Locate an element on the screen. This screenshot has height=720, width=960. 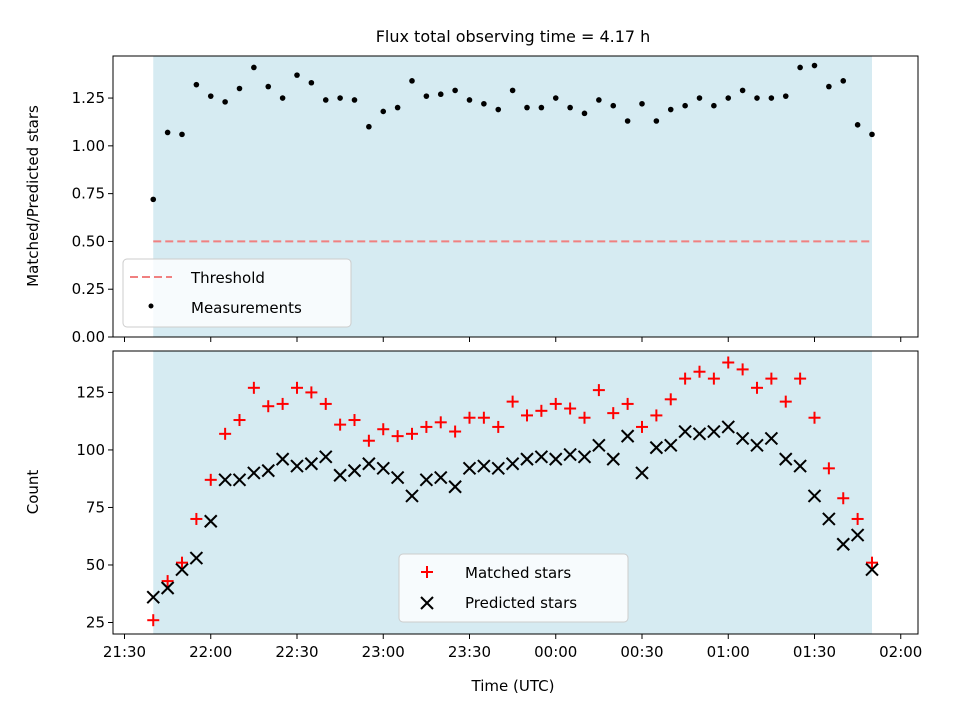
x-axis-label: Time (UTC) is located at coordinates (513, 686).